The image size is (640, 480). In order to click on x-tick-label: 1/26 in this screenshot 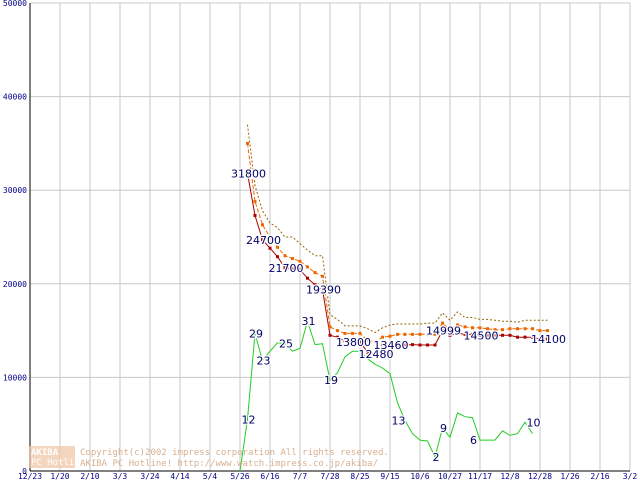, I will do `click(569, 476)`.